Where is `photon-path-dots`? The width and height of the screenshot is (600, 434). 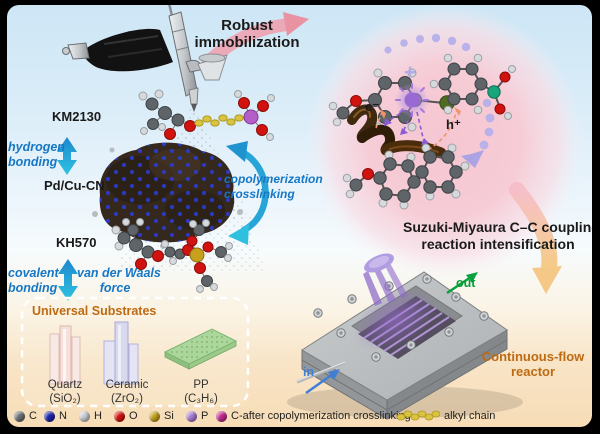
photon-path-dots is located at coordinates (439, 100).